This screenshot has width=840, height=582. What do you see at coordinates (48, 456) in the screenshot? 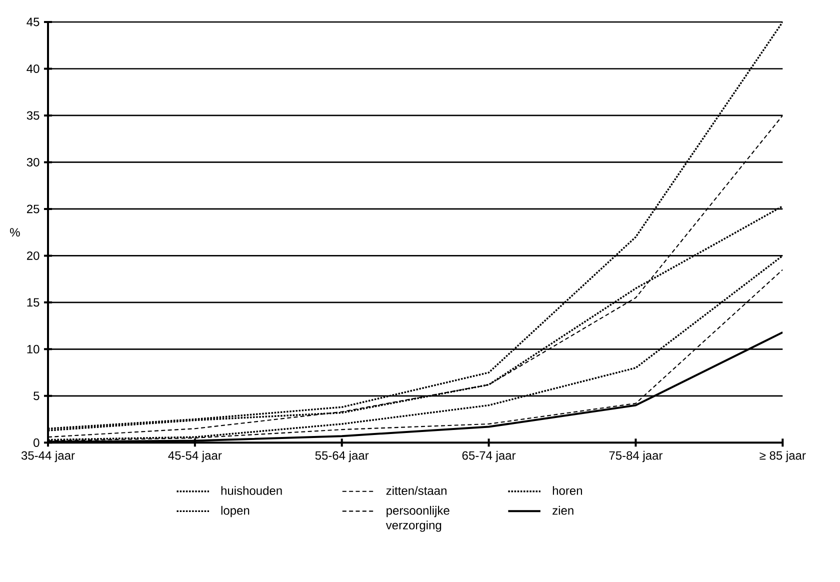
I see `x-tick-label: 35-44 jaar` at bounding box center [48, 456].